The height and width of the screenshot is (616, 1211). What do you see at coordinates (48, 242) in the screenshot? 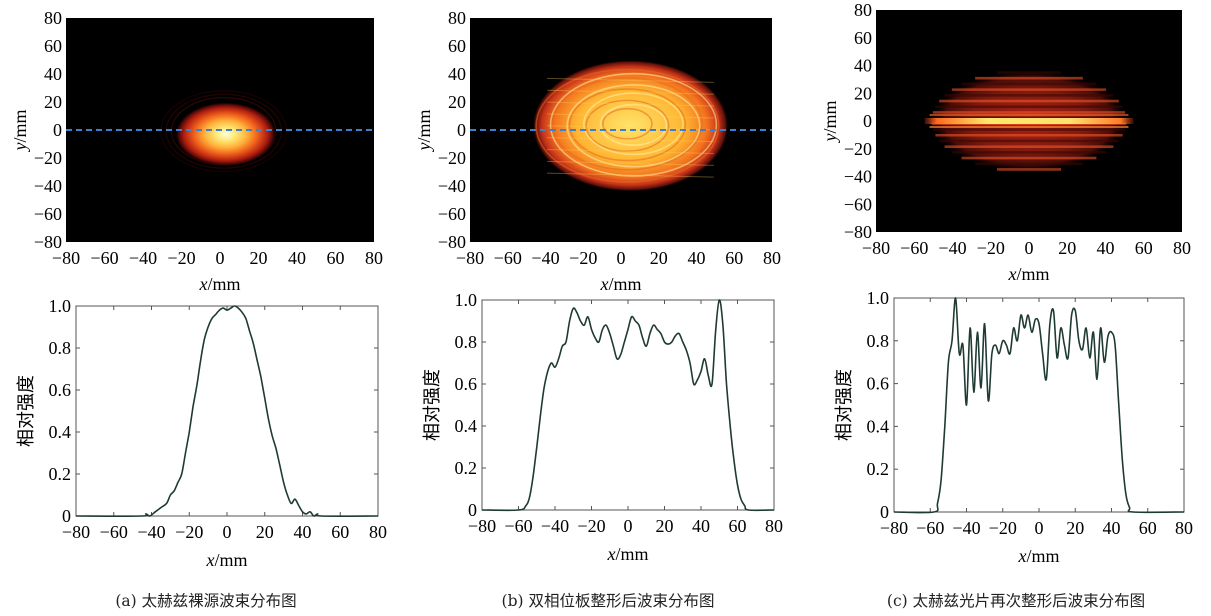
I see `y-tick-label: −80` at bounding box center [48, 242].